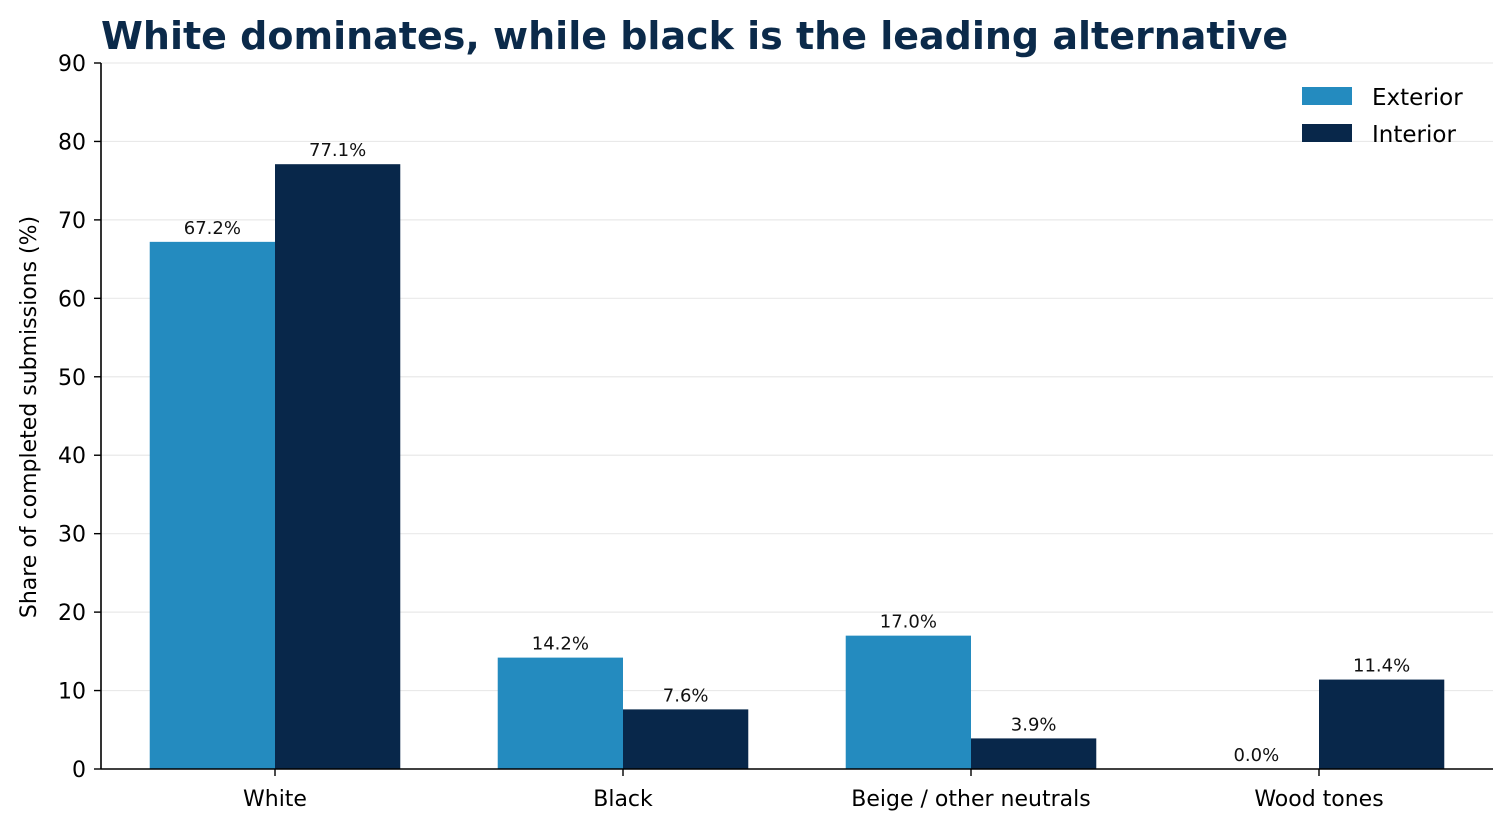 This screenshot has width=1510, height=832. Describe the element at coordinates (908, 622) in the screenshot. I see `bar-value-label: 17.0%` at that location.